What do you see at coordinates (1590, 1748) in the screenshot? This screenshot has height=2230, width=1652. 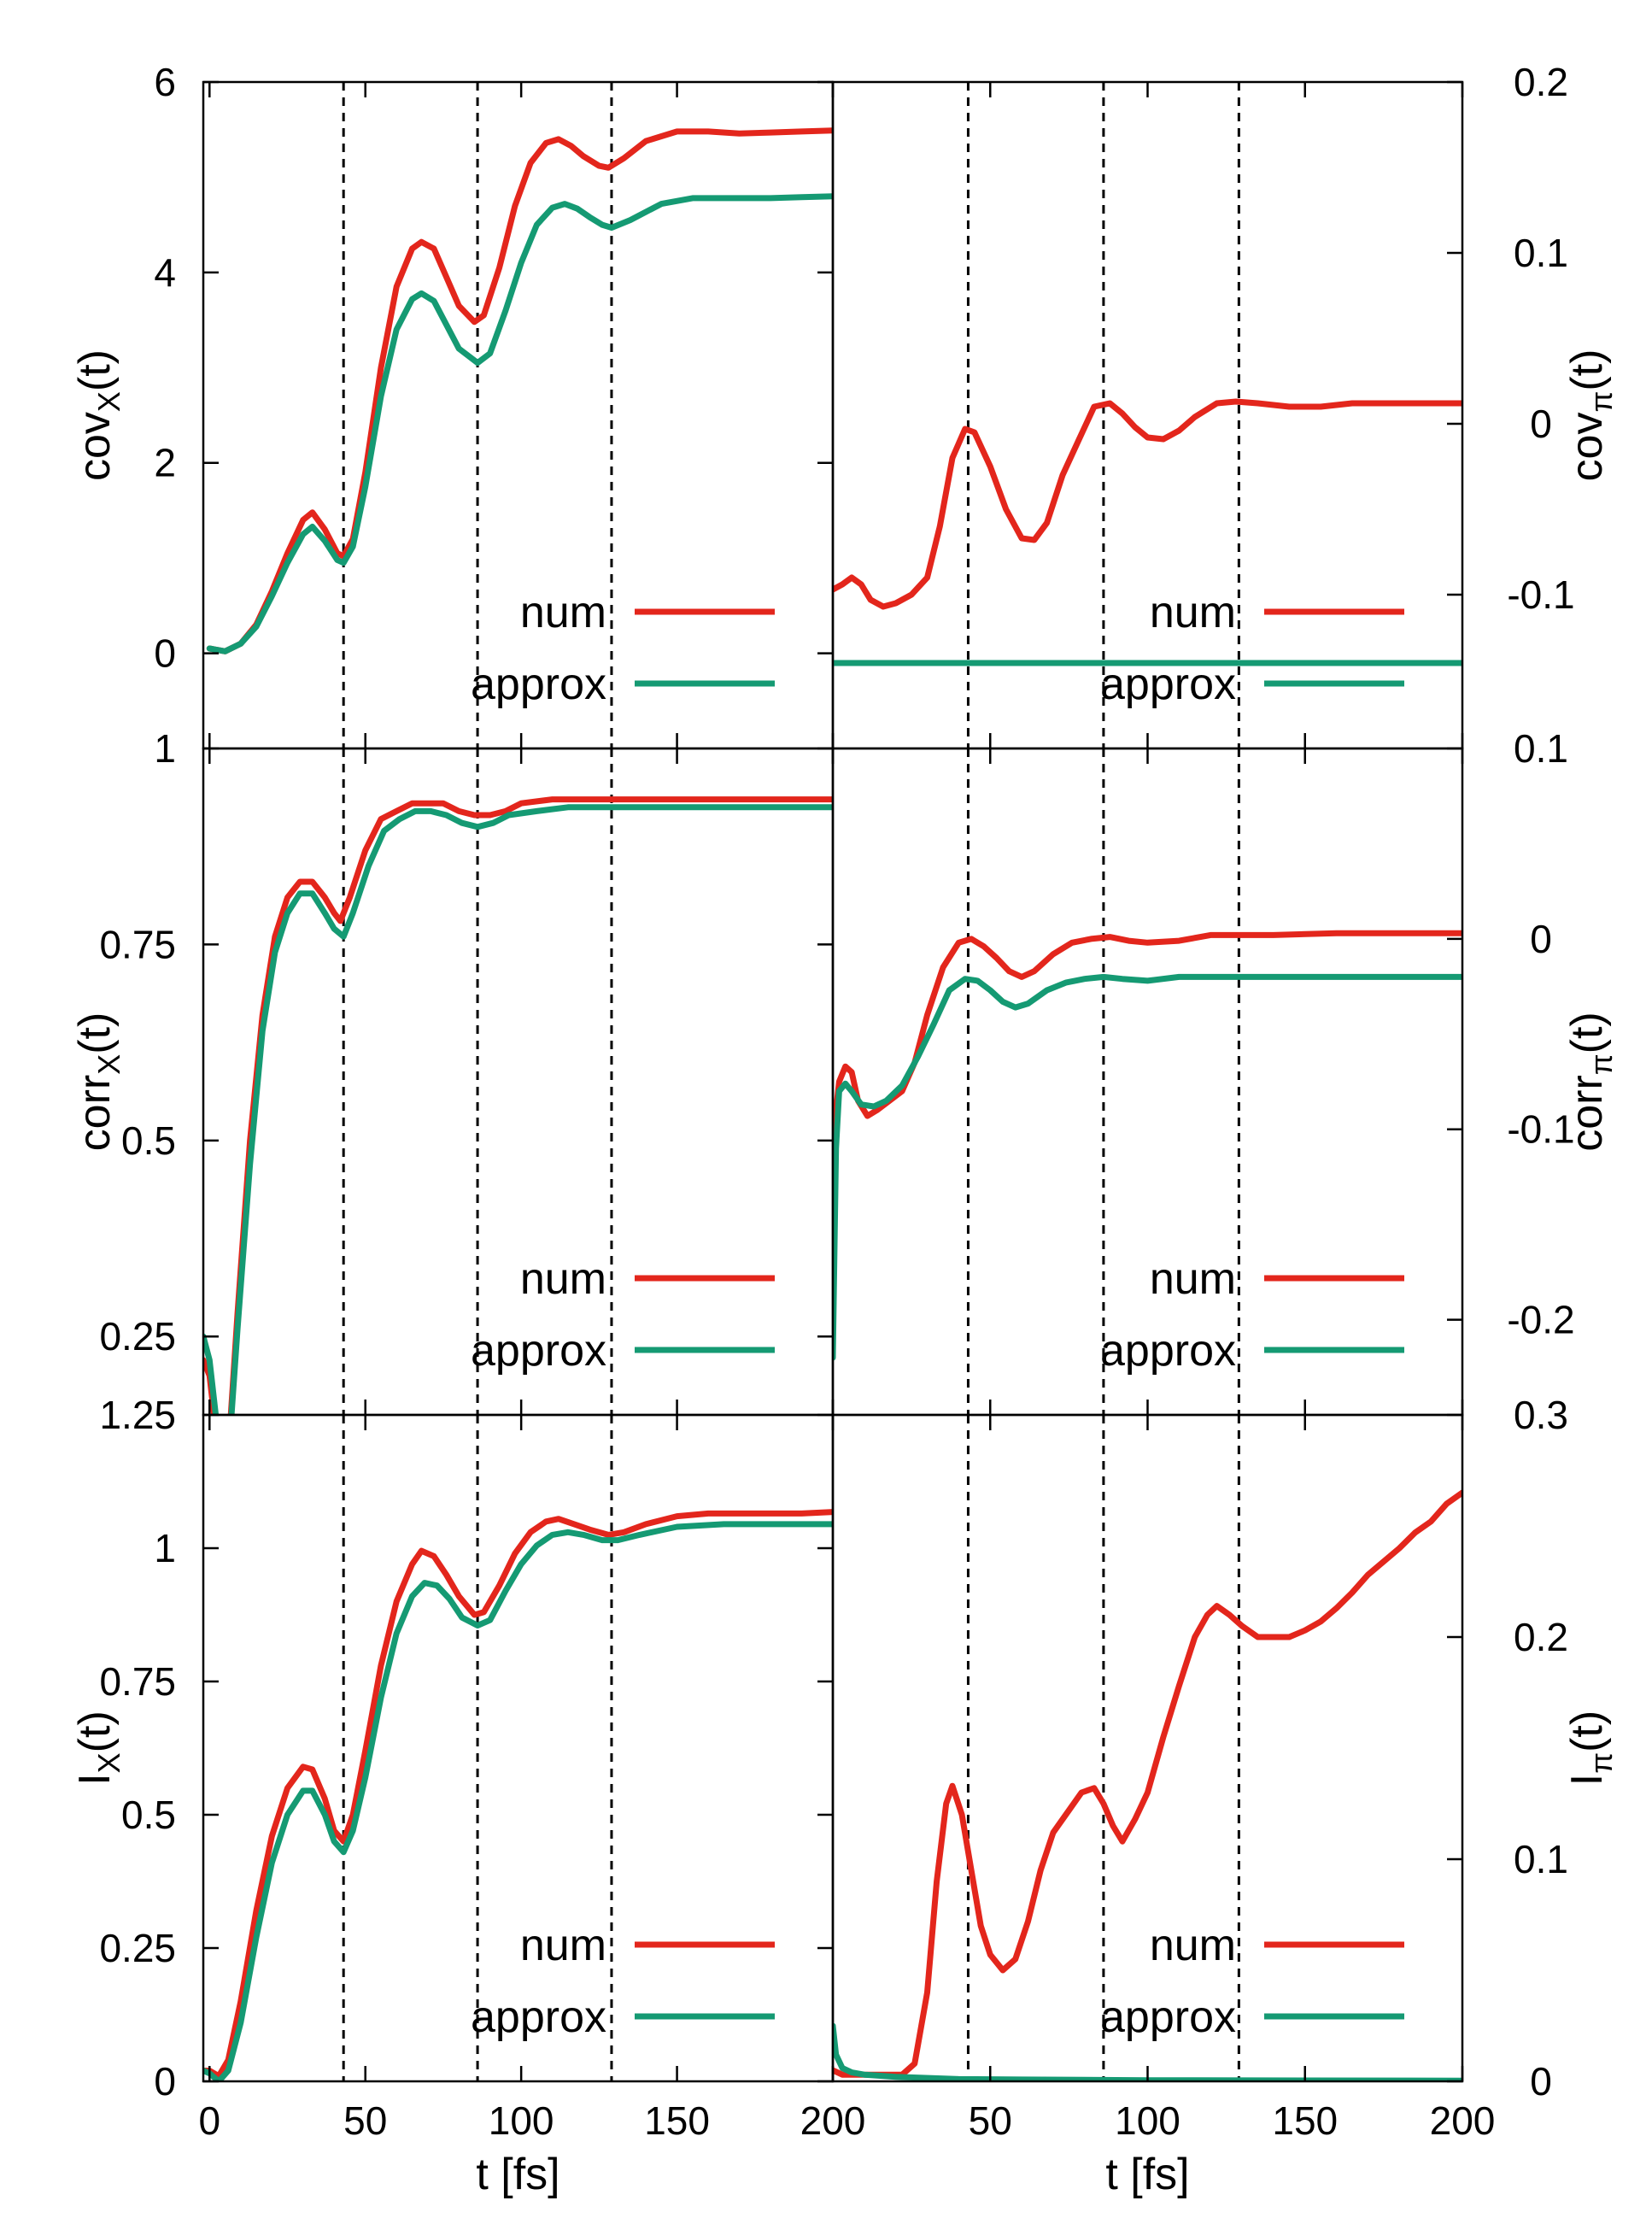 I see `y-axis-label: Iπ(t)` at bounding box center [1590, 1748].